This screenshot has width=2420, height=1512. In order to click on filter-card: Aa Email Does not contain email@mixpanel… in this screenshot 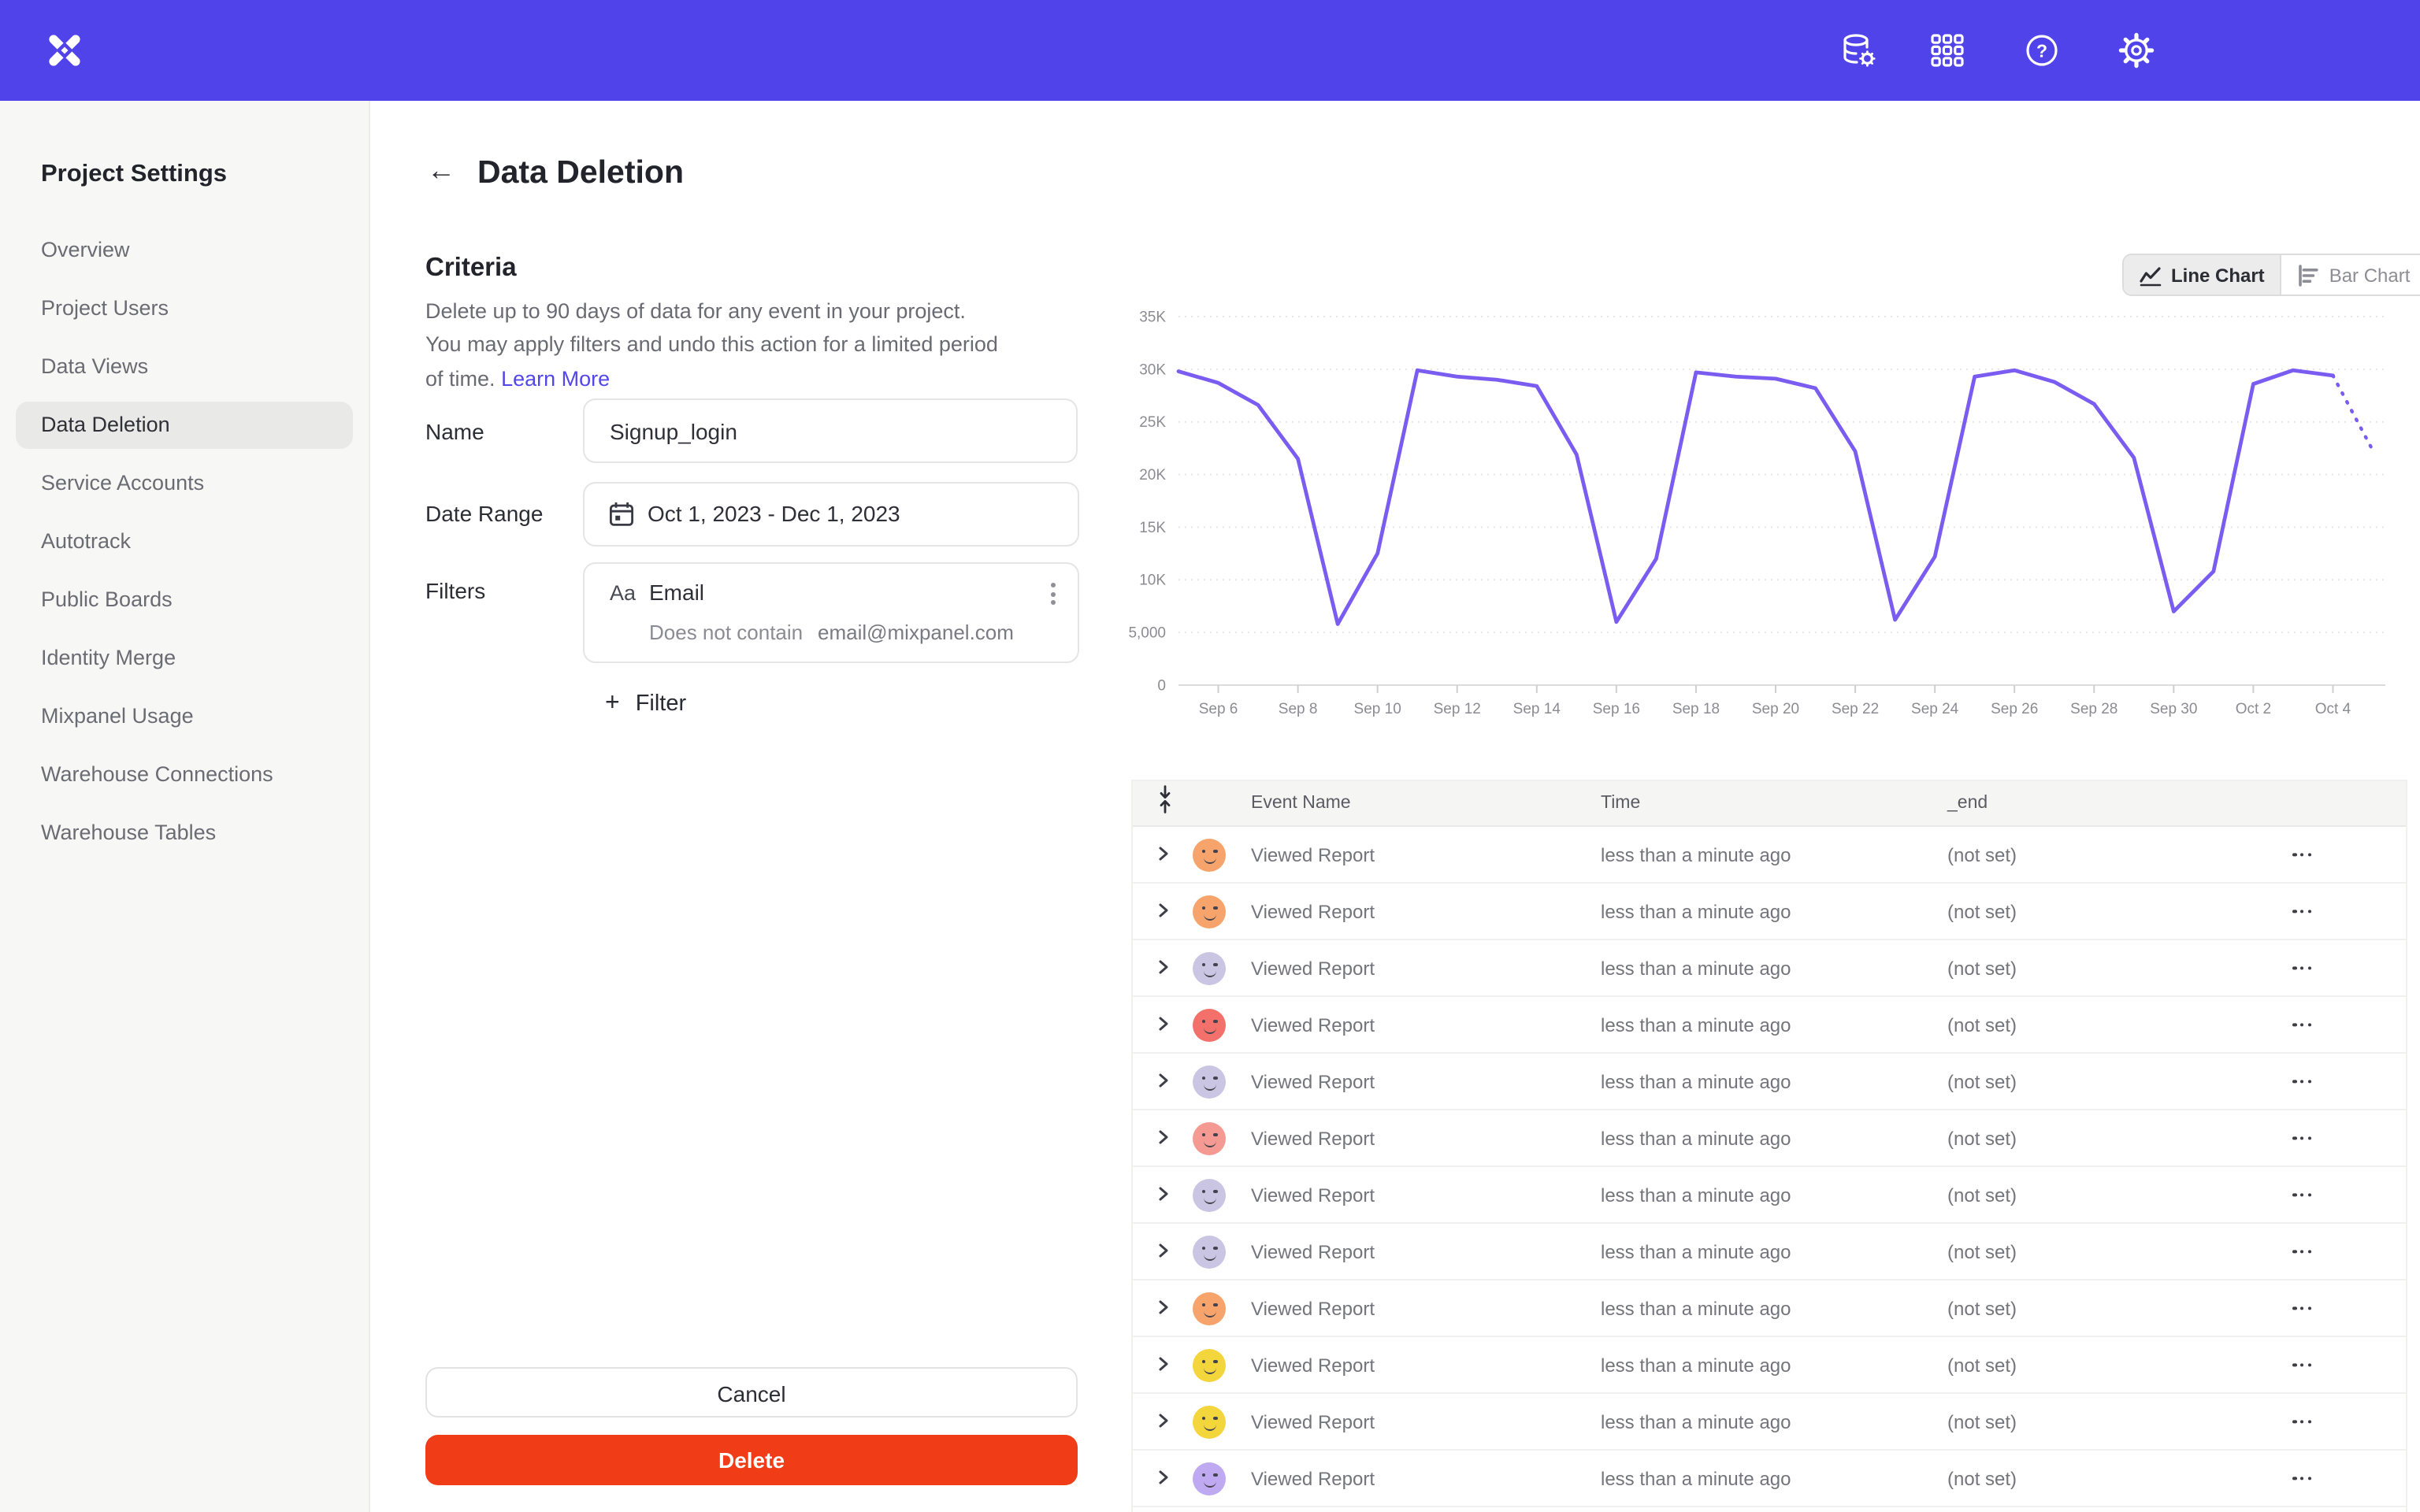, I will do `click(831, 612)`.